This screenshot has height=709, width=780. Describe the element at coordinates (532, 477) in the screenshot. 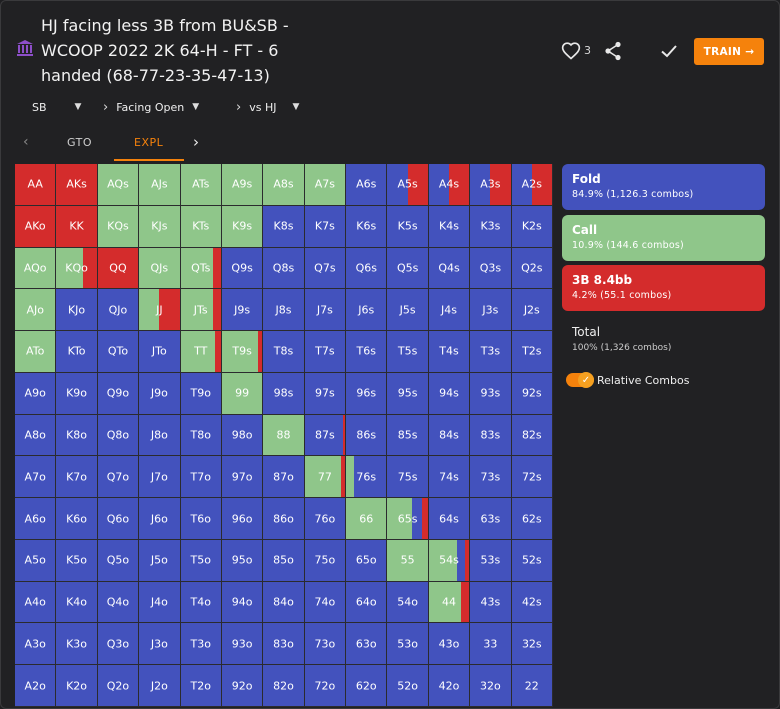

I see `hand-cell: 72s` at that location.